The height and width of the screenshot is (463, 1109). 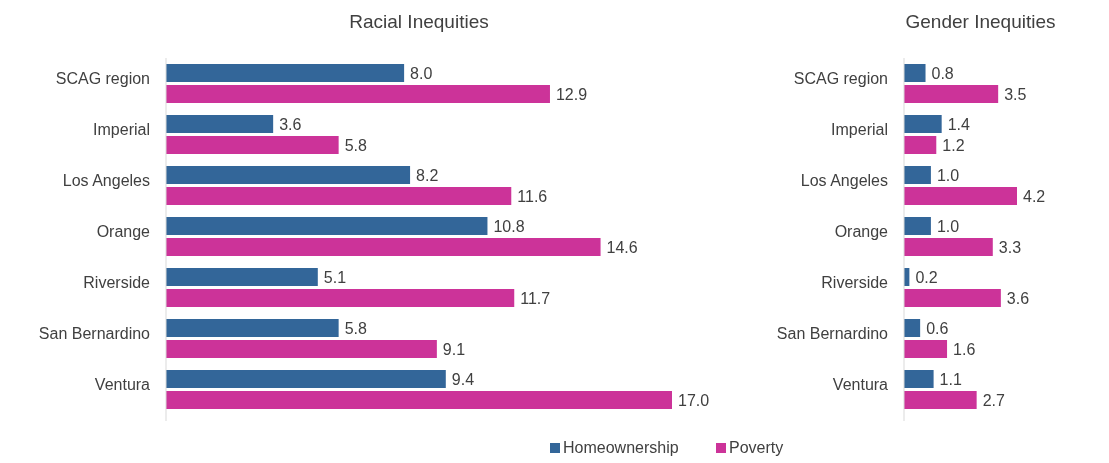 I want to click on data-label: 0.2, so click(x=926, y=277).